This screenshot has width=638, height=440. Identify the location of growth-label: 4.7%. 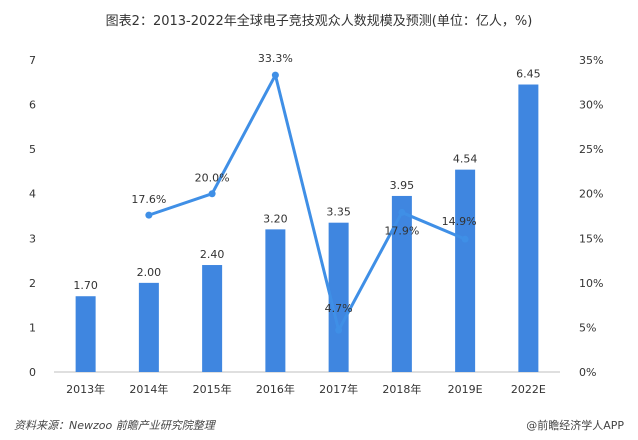
(339, 308).